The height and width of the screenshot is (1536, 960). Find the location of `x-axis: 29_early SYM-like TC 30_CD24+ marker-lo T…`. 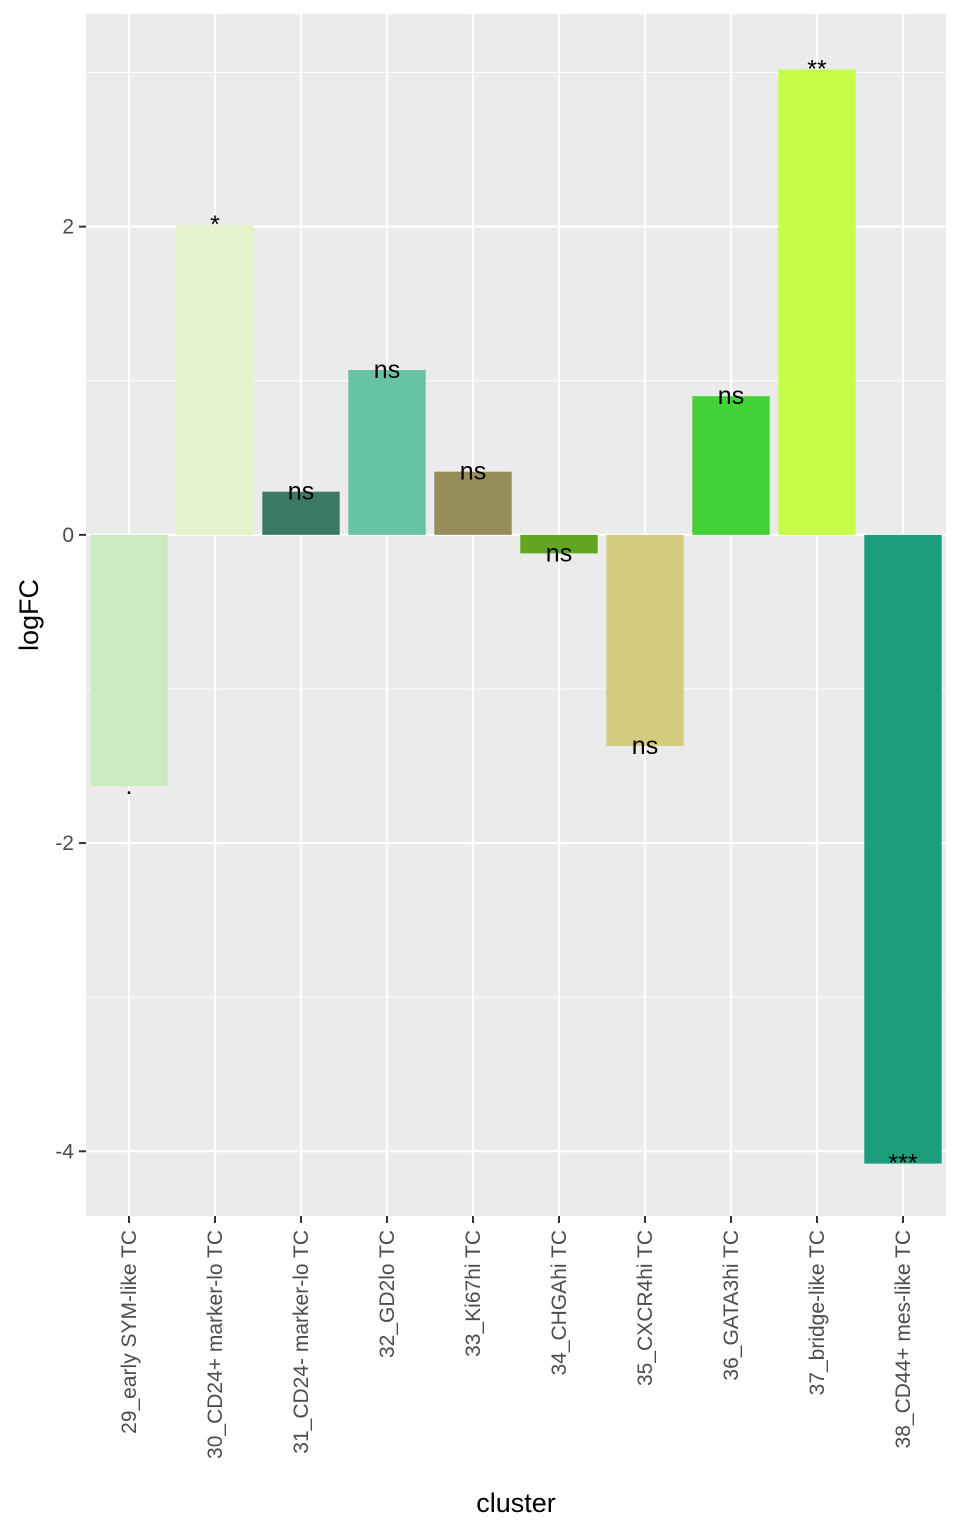

x-axis: 29_early SYM-like TC 30_CD24+ marker-lo T… is located at coordinates (516, 1337).